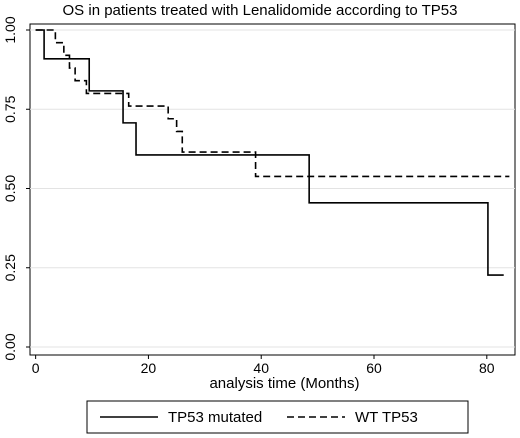 The width and height of the screenshot is (520, 438). Describe the element at coordinates (277, 417) in the screenshot. I see `legend: TP53 mutated WT TP53` at that location.